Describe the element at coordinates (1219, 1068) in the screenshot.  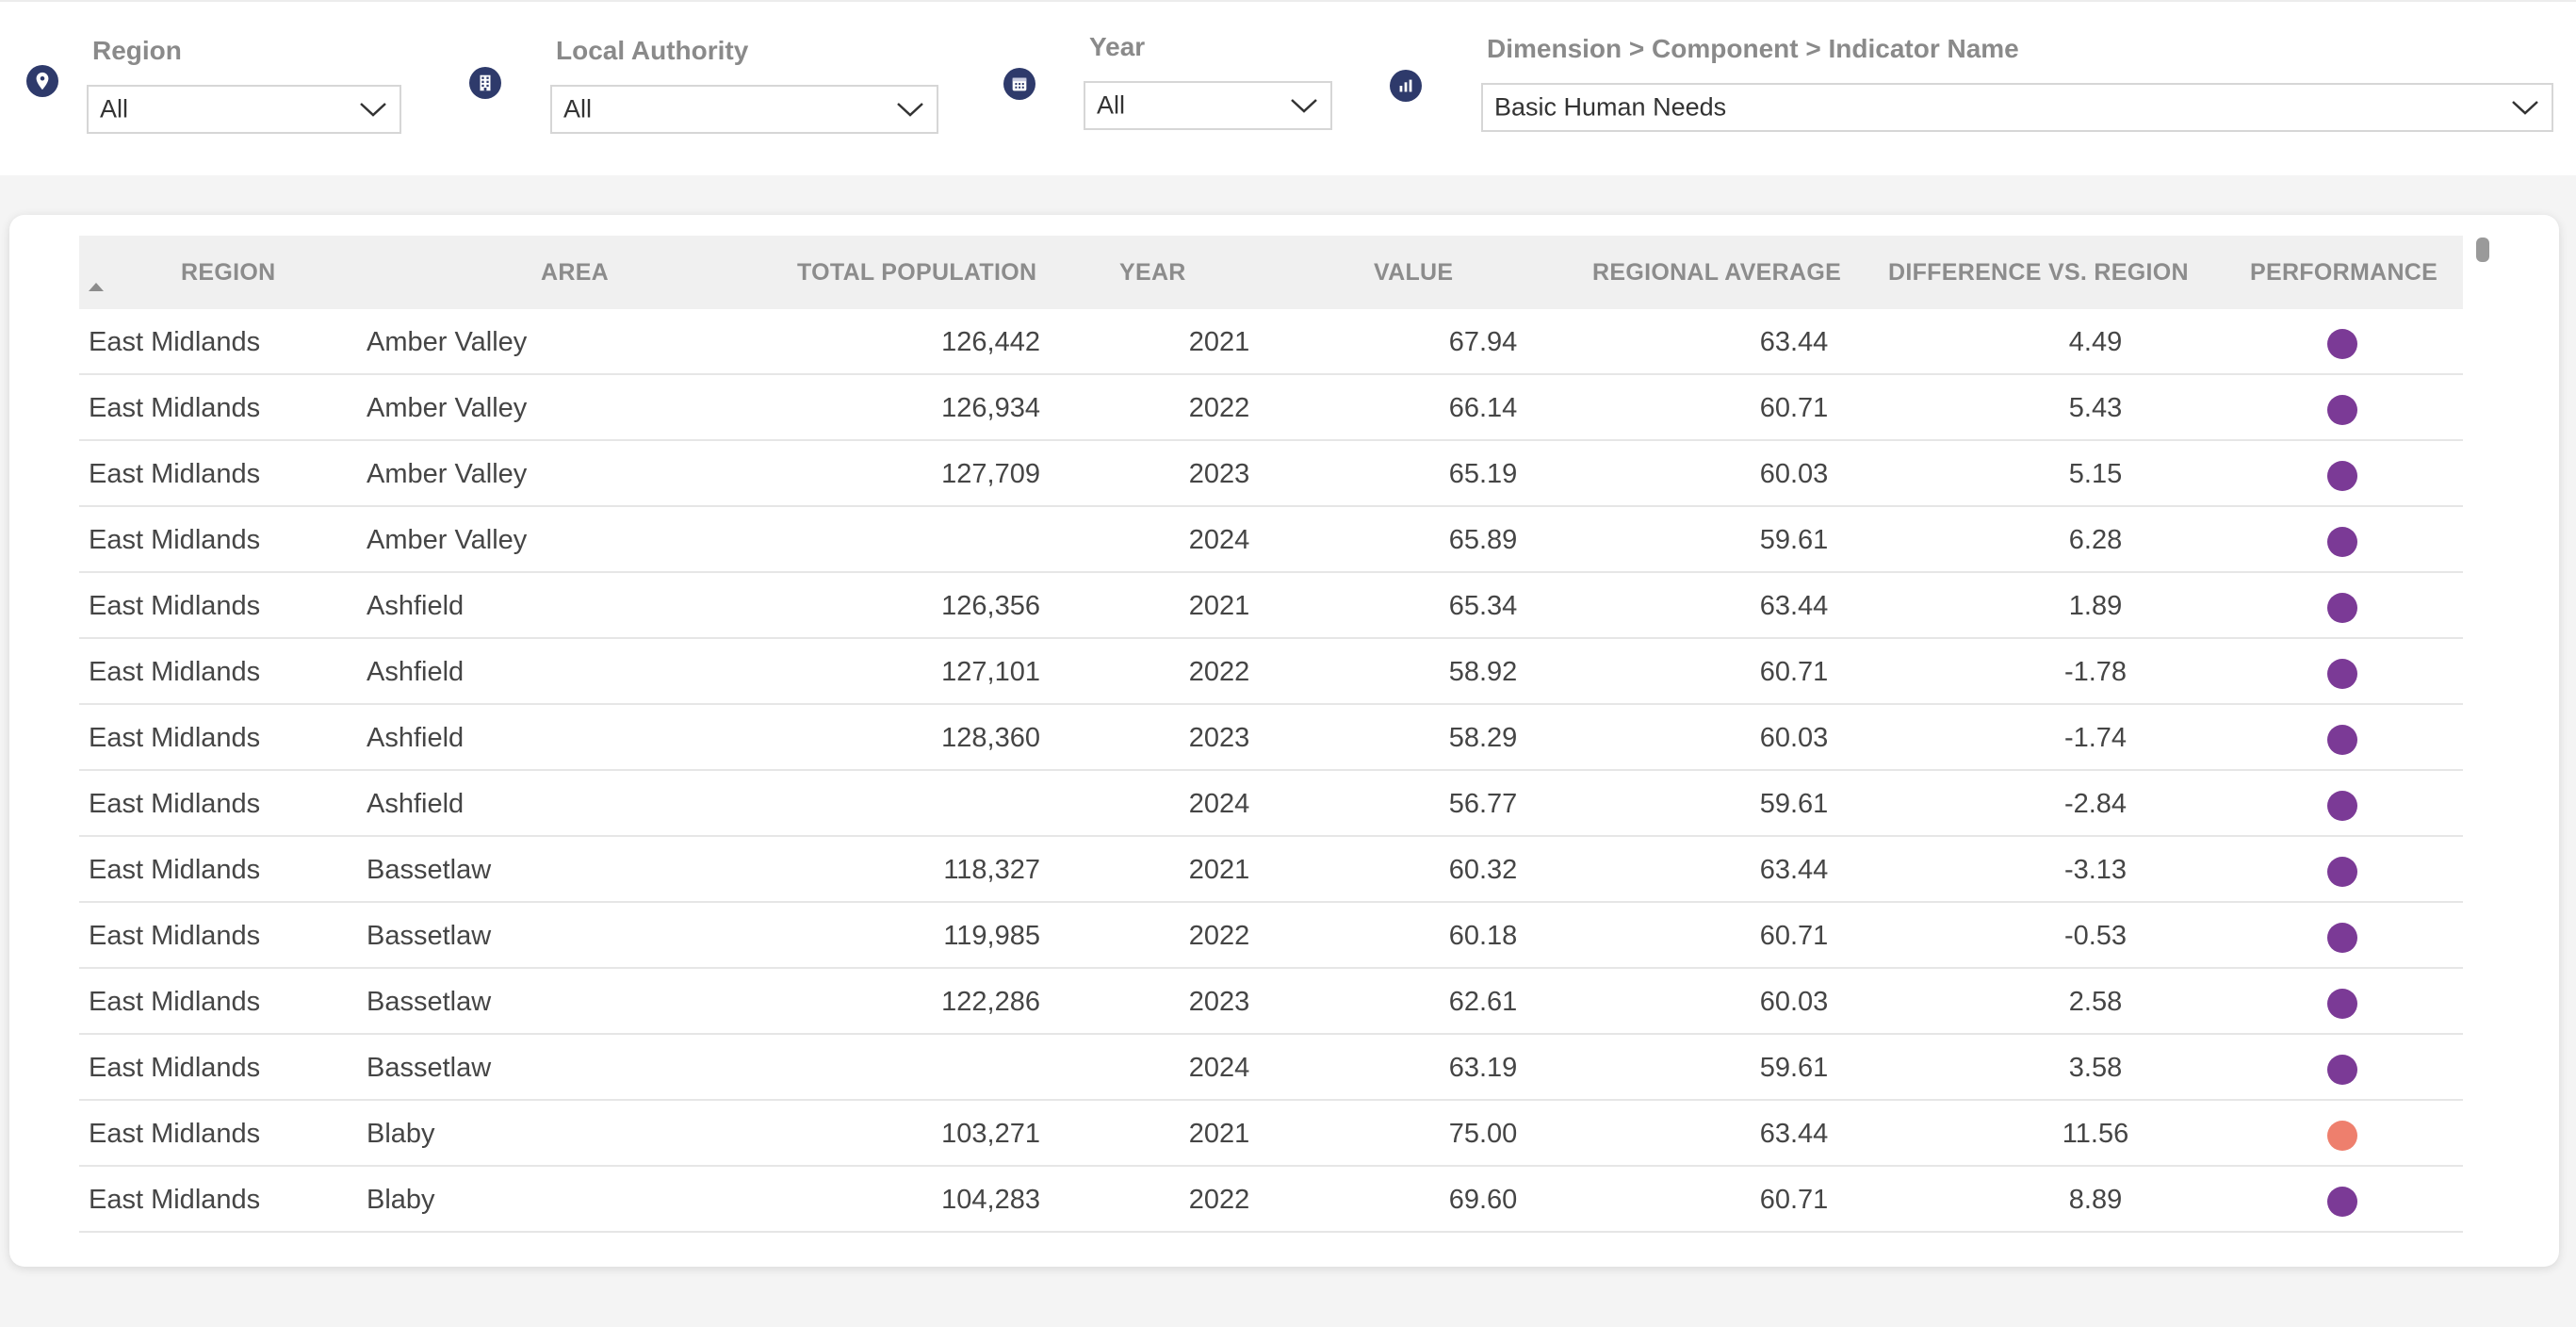
I see `cell-year: 2024` at that location.